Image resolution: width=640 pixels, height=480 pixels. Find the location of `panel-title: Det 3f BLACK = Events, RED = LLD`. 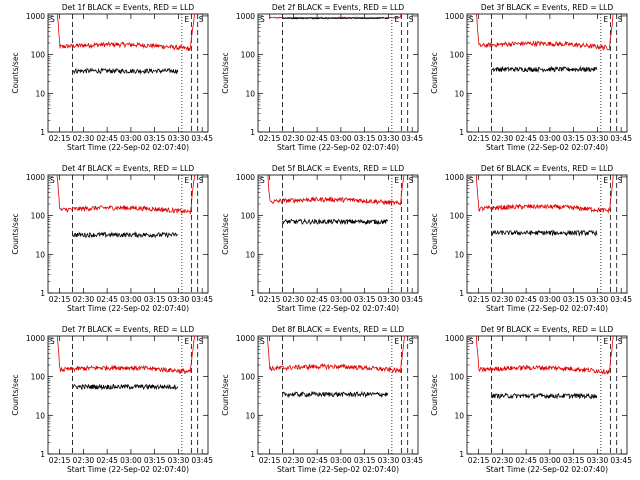

panel-title: Det 3f BLACK = Events, RED = LLD is located at coordinates (547, 7).